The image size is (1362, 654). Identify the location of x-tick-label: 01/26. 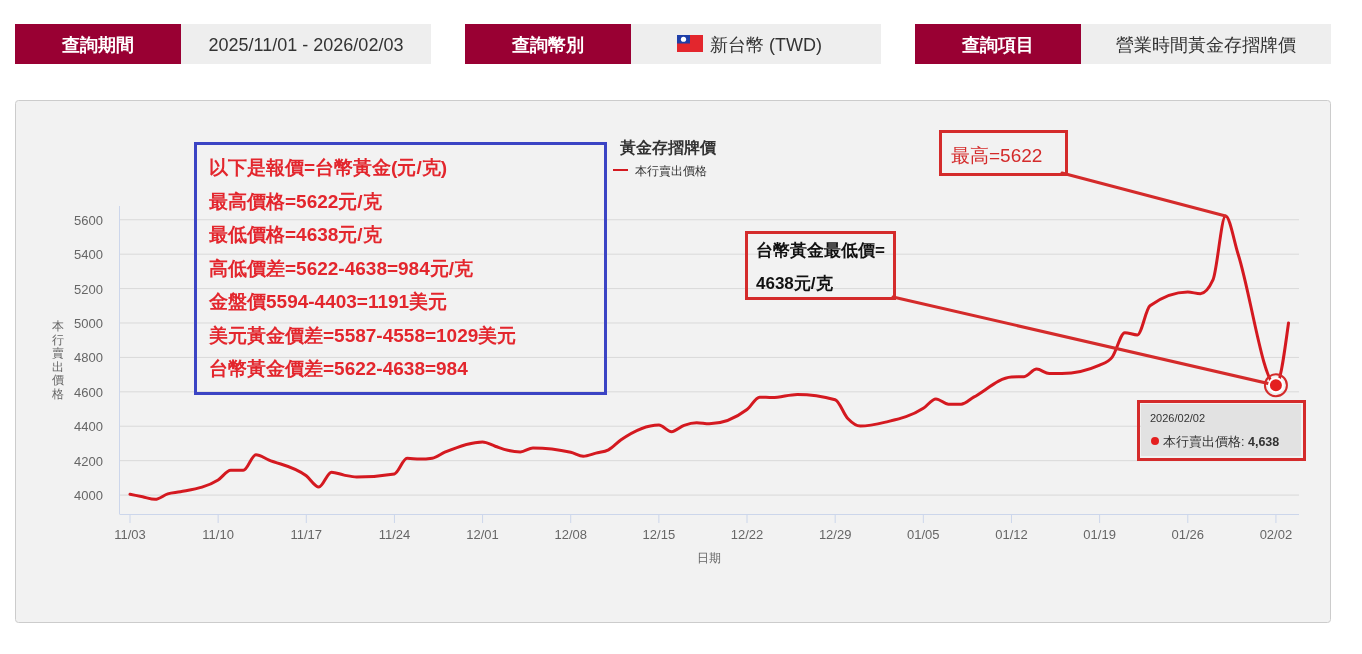
(1188, 534).